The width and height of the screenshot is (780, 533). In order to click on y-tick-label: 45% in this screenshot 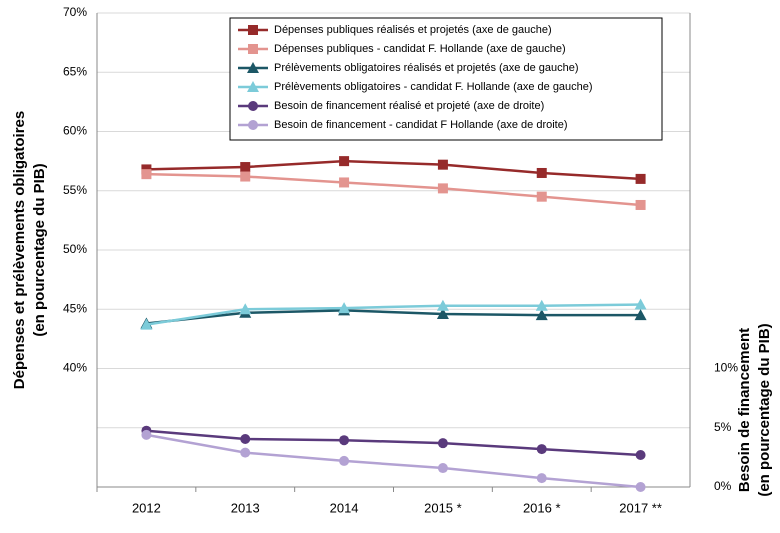, I will do `click(75, 308)`.